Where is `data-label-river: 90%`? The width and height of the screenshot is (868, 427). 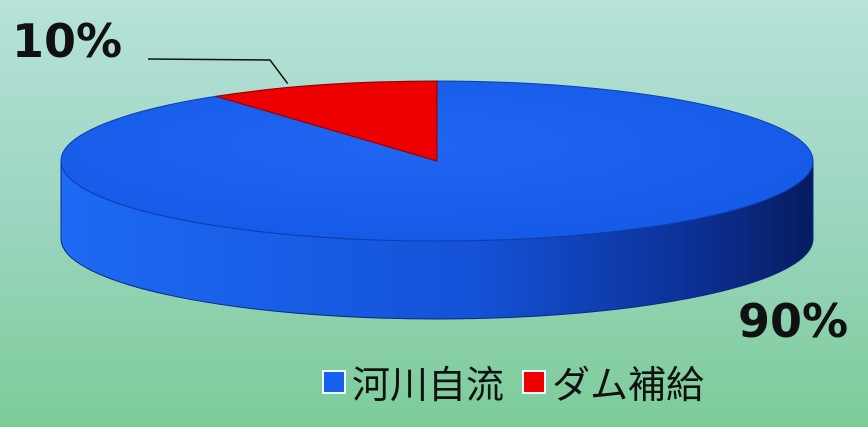 data-label-river: 90% is located at coordinates (793, 321).